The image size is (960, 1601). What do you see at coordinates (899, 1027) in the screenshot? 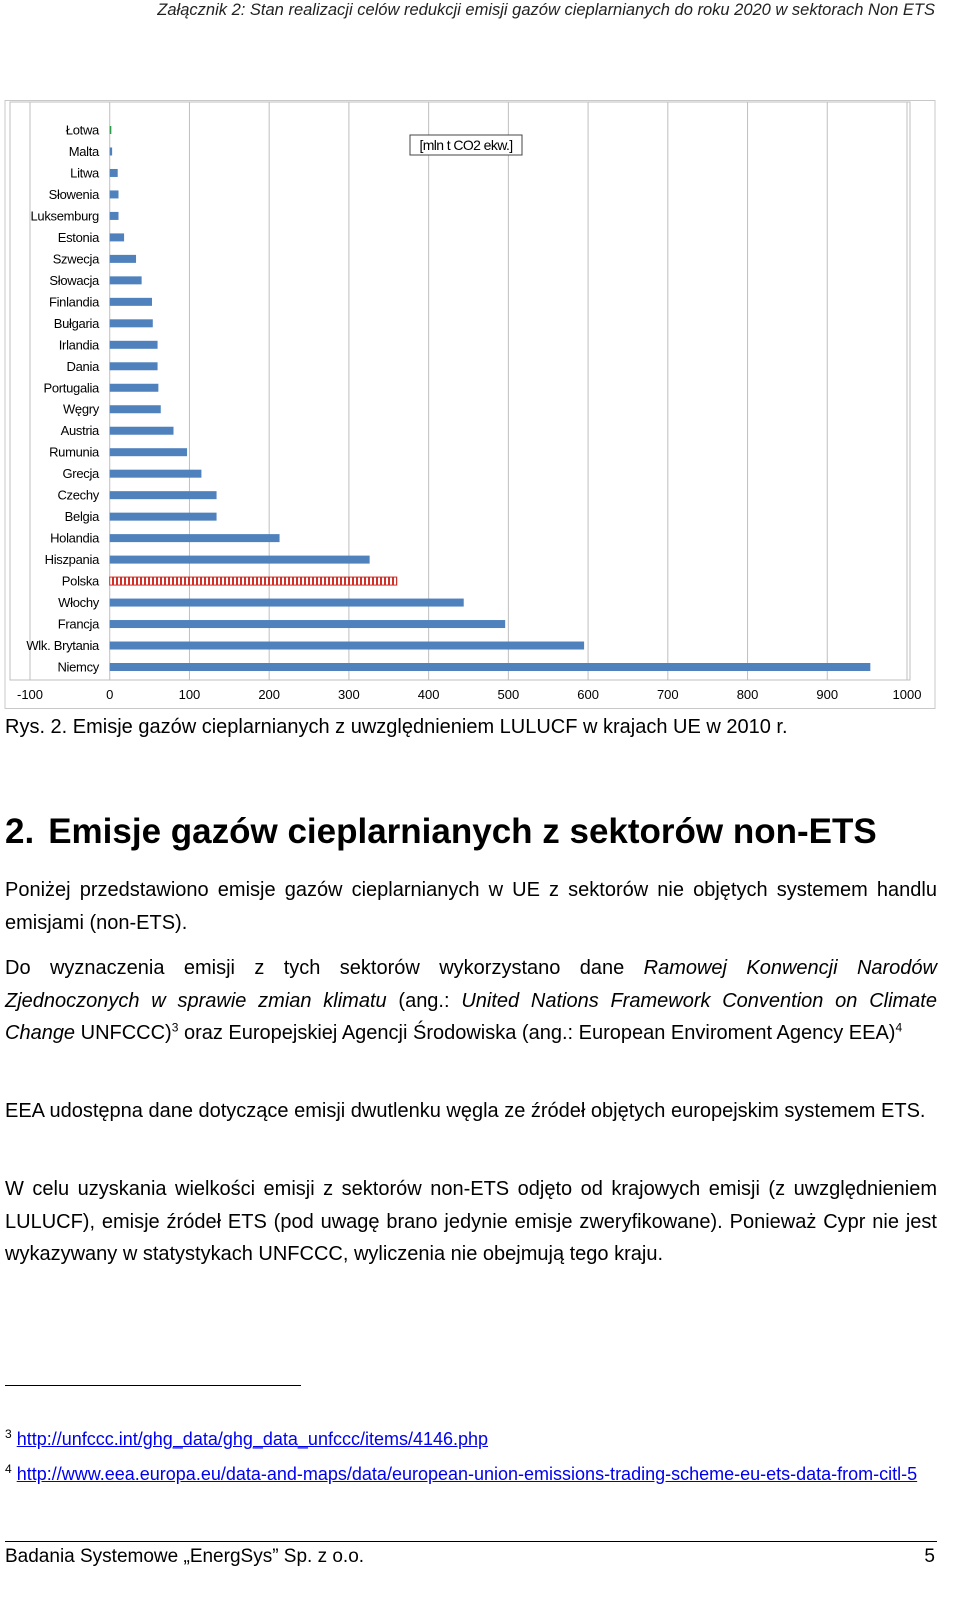
I see `footnote-ref: 4` at bounding box center [899, 1027].